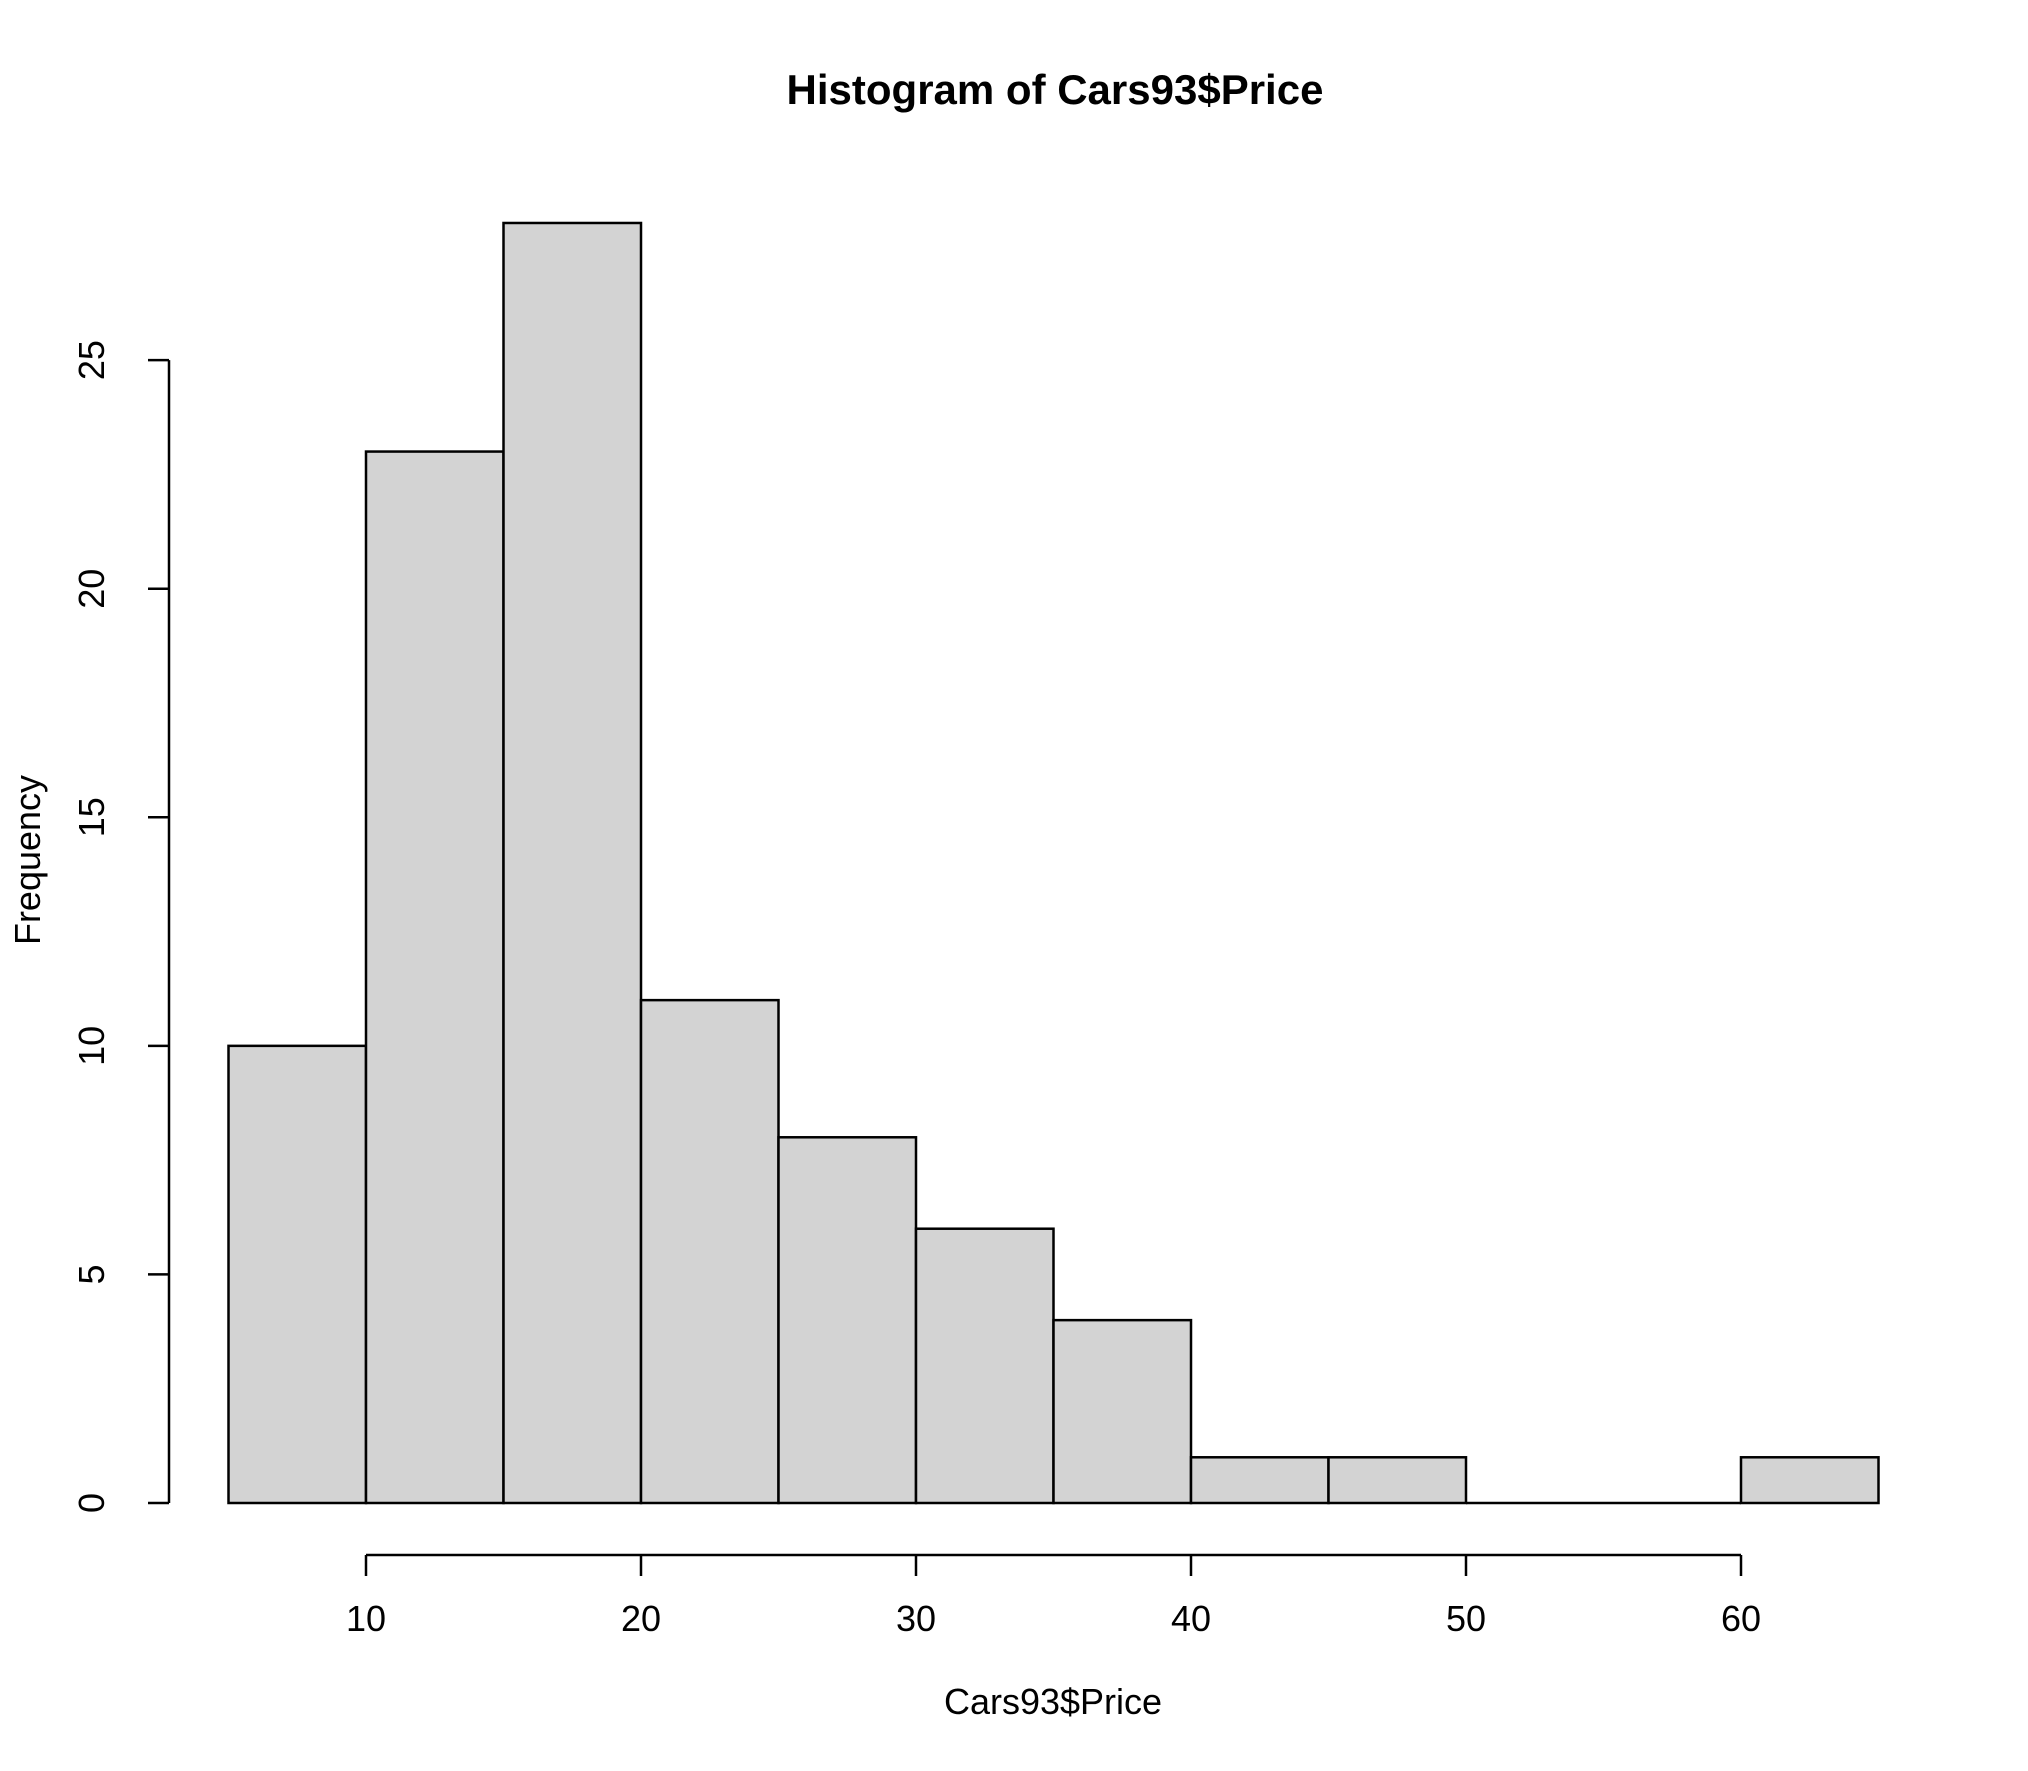 This screenshot has height=1771, width=2028. Describe the element at coordinates (91, 589) in the screenshot. I see `y-tick-label: 20` at that location.